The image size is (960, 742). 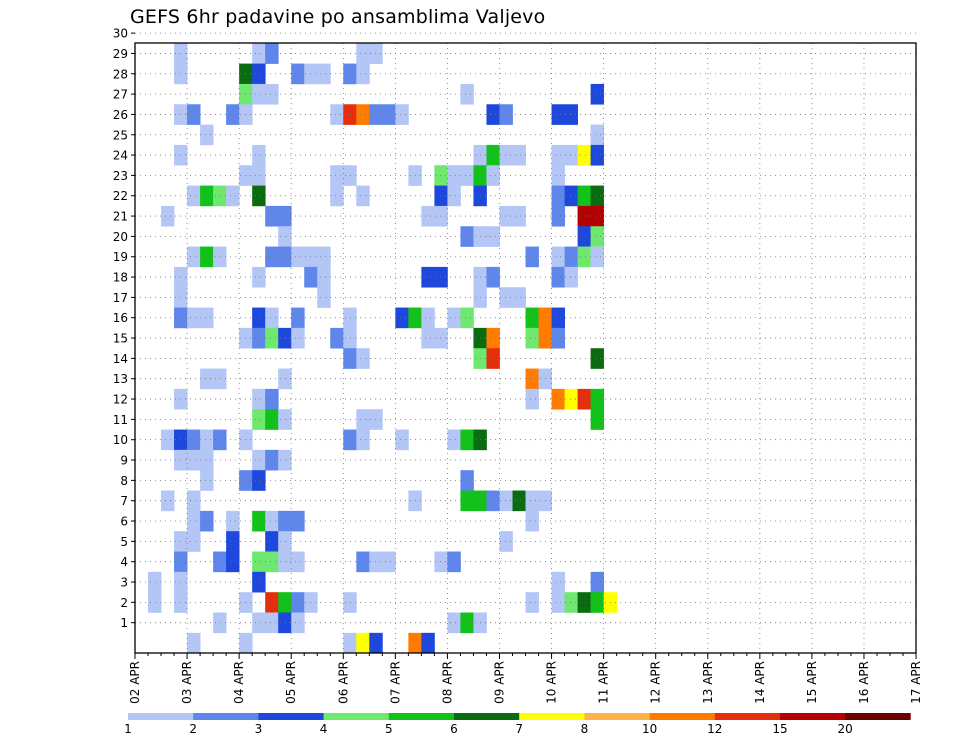 I want to click on x-tick-label: 07 APR, so click(x=395, y=682).